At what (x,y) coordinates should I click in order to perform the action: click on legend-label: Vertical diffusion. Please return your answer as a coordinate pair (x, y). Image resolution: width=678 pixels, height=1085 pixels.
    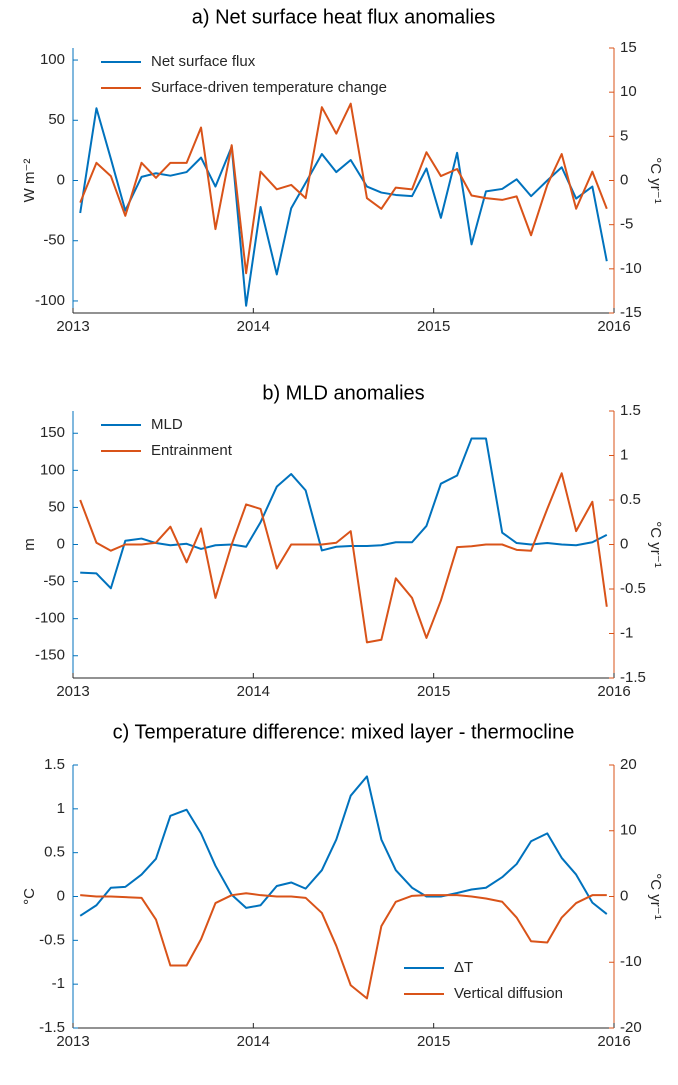
    Looking at the image, I should click on (508, 993).